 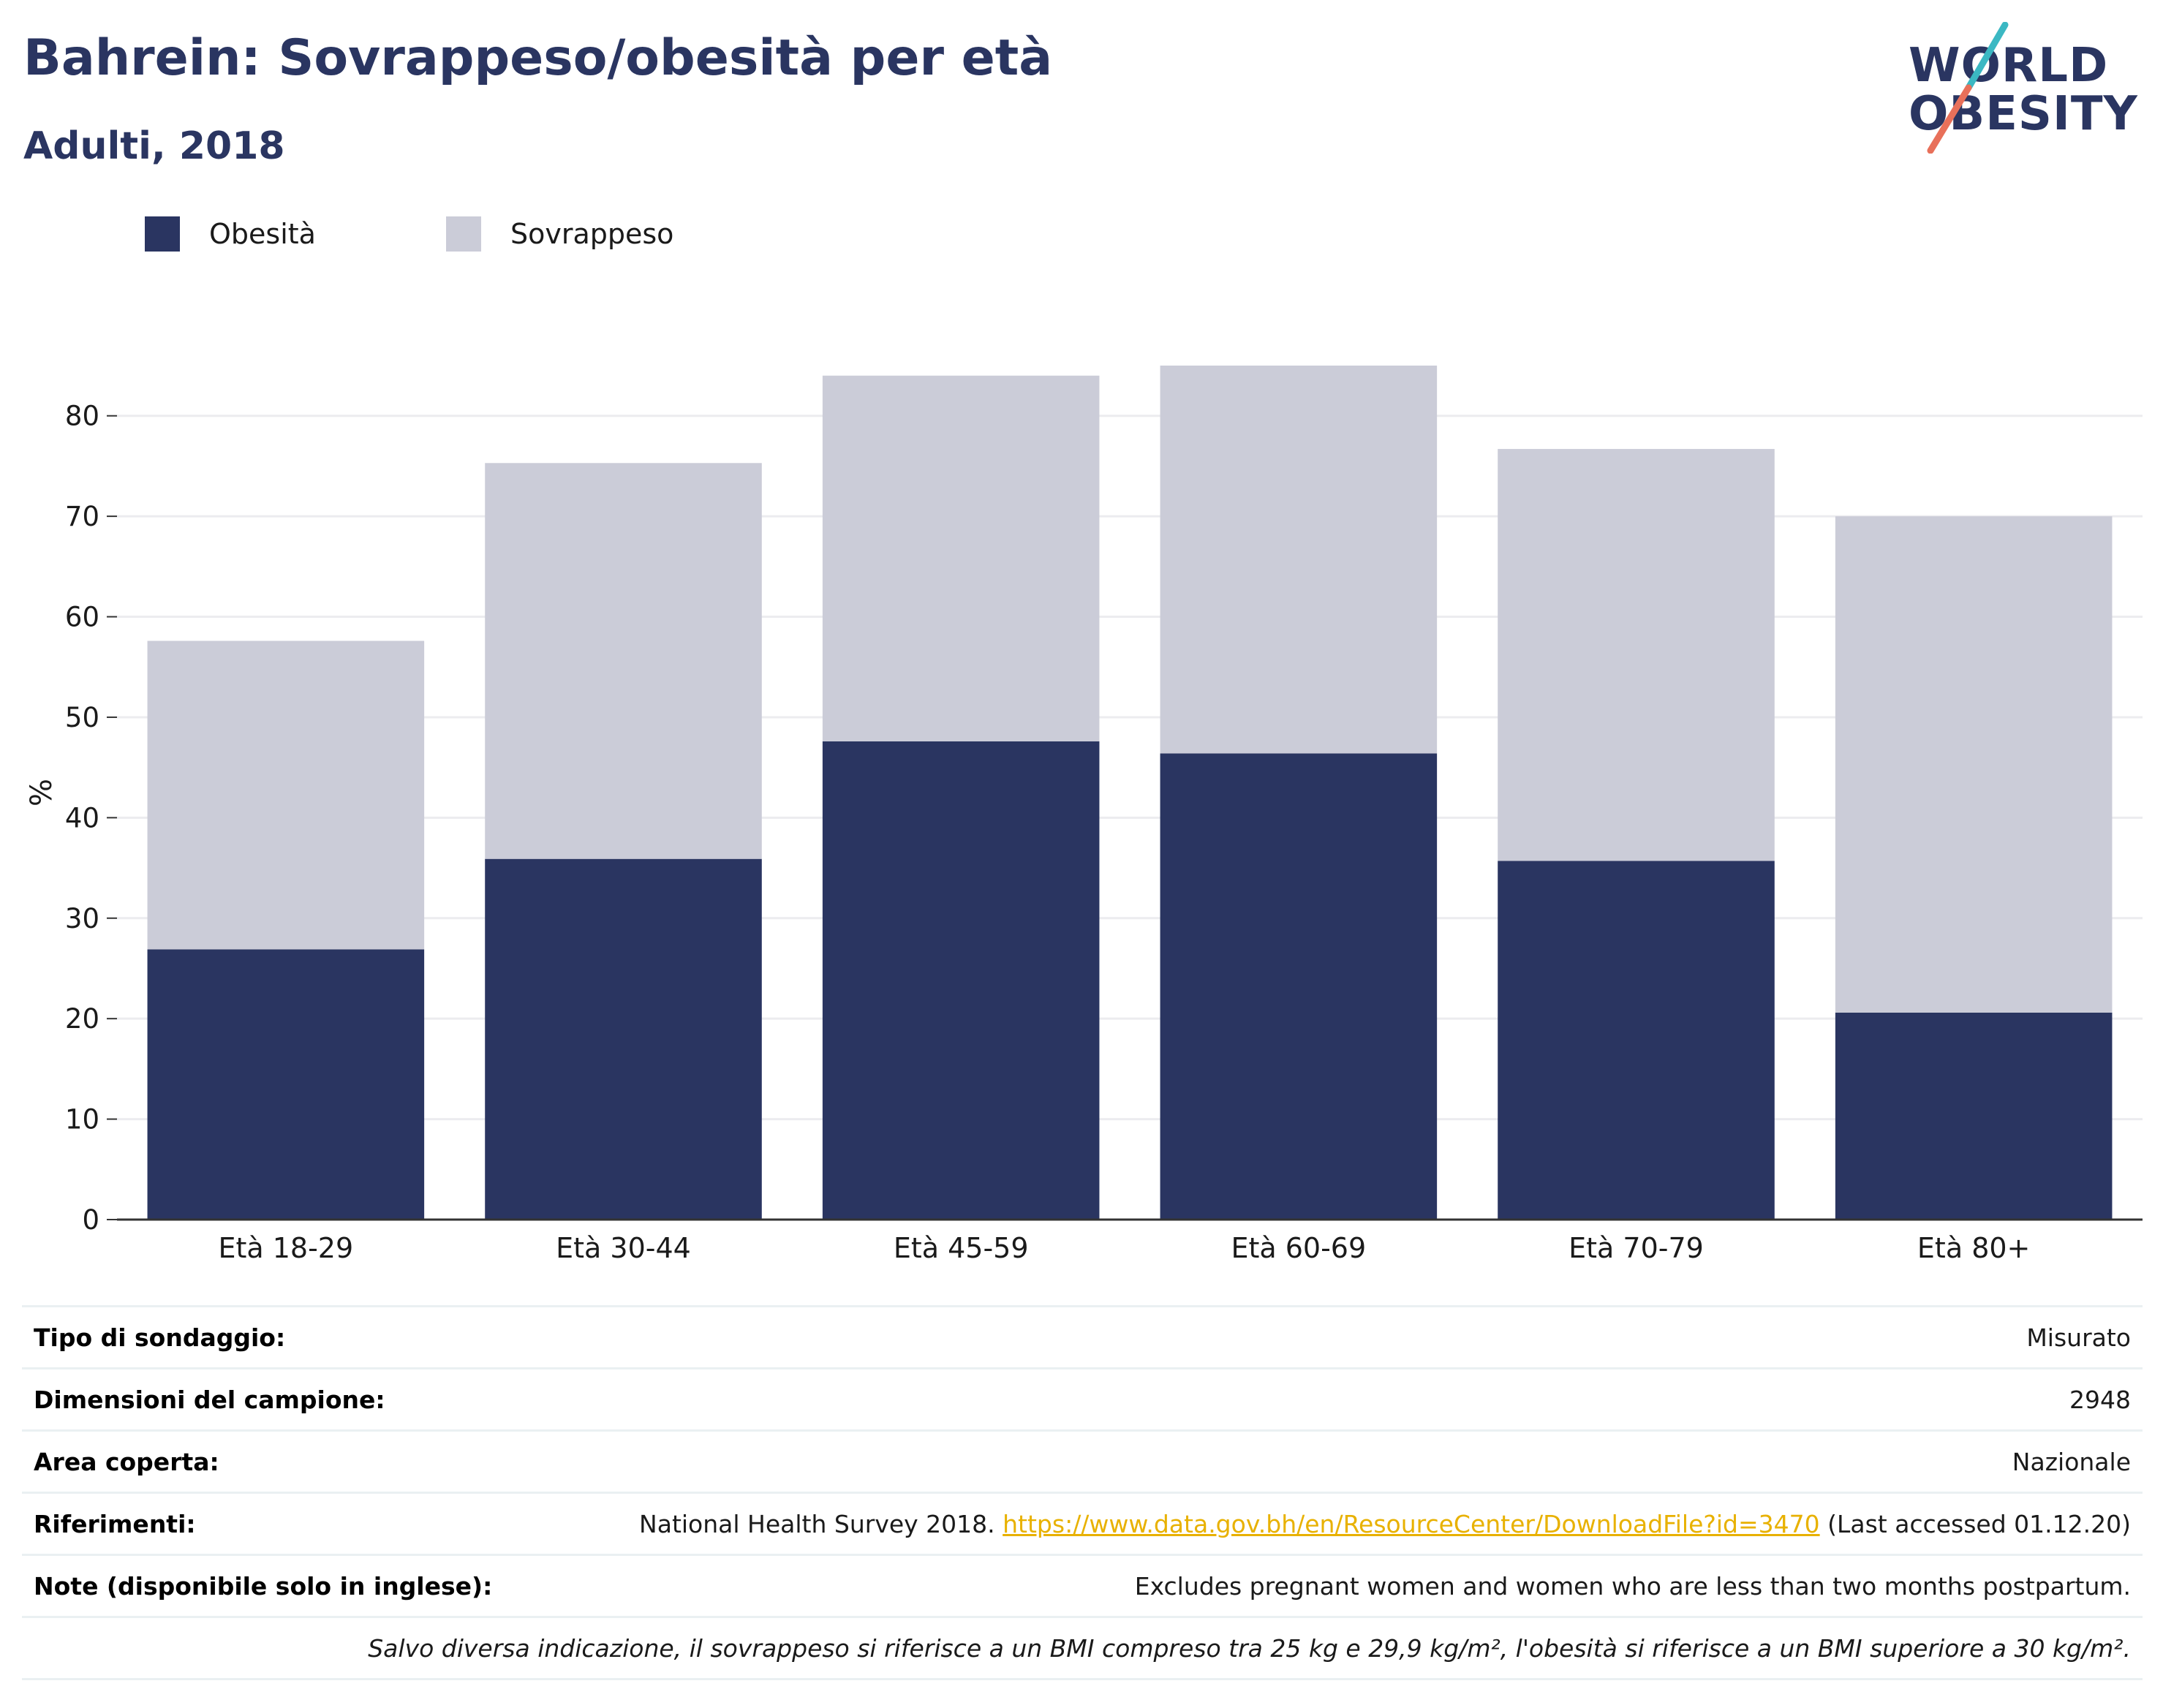 I want to click on logo-slash-icon, so click(x=1968, y=88).